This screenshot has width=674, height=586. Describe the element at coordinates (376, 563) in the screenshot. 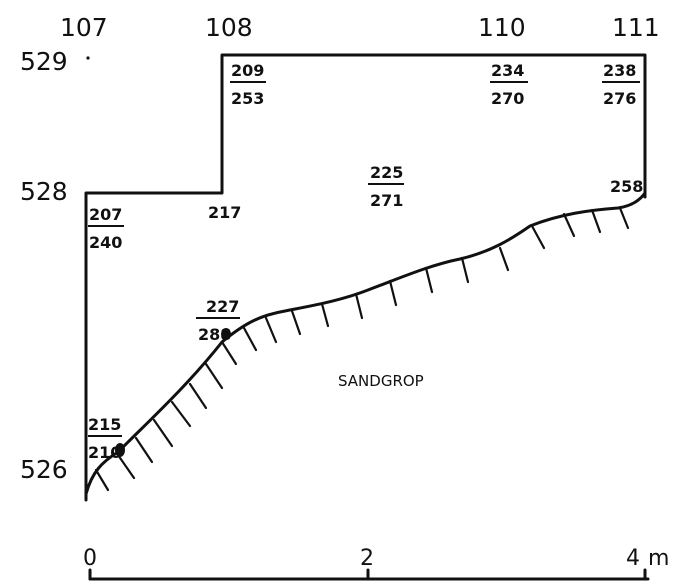

I see `scale-bar: 0 2 4 m` at that location.